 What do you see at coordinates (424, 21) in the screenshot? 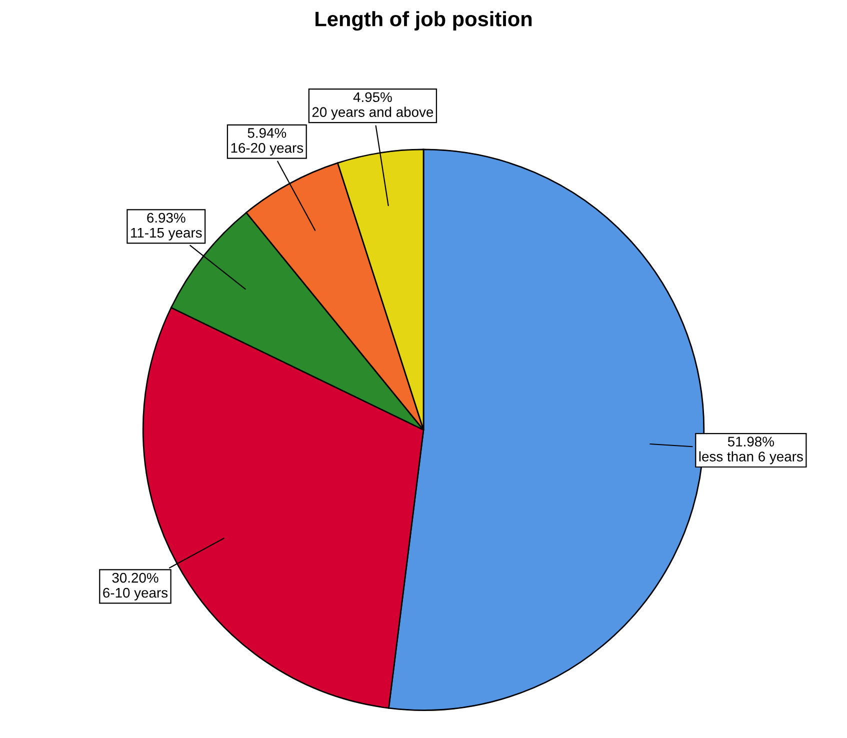
I see `chart-title: Length of job position` at bounding box center [424, 21].